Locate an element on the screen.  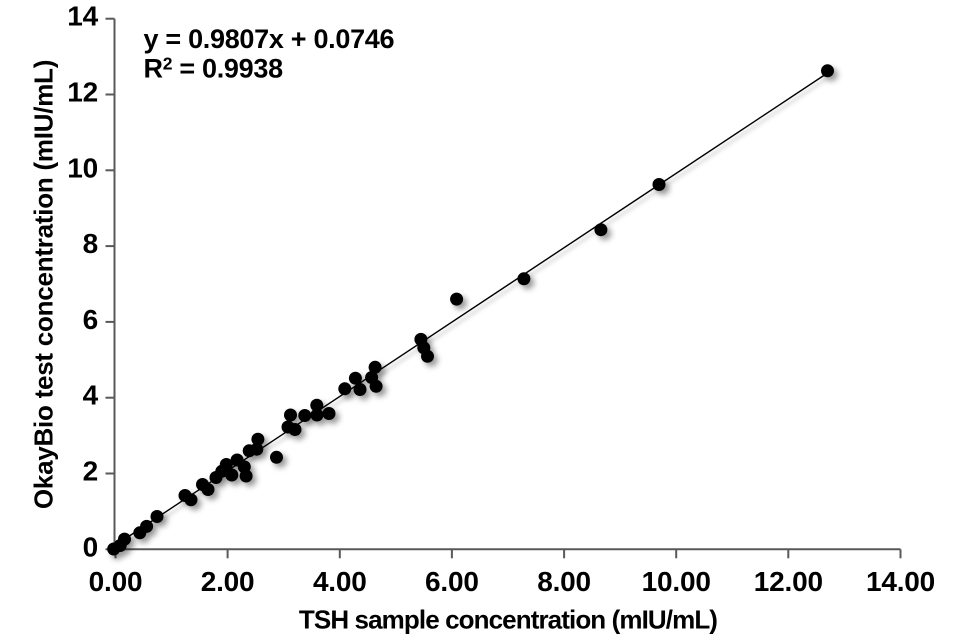
svg-text: 12 is located at coordinates (82, 92).